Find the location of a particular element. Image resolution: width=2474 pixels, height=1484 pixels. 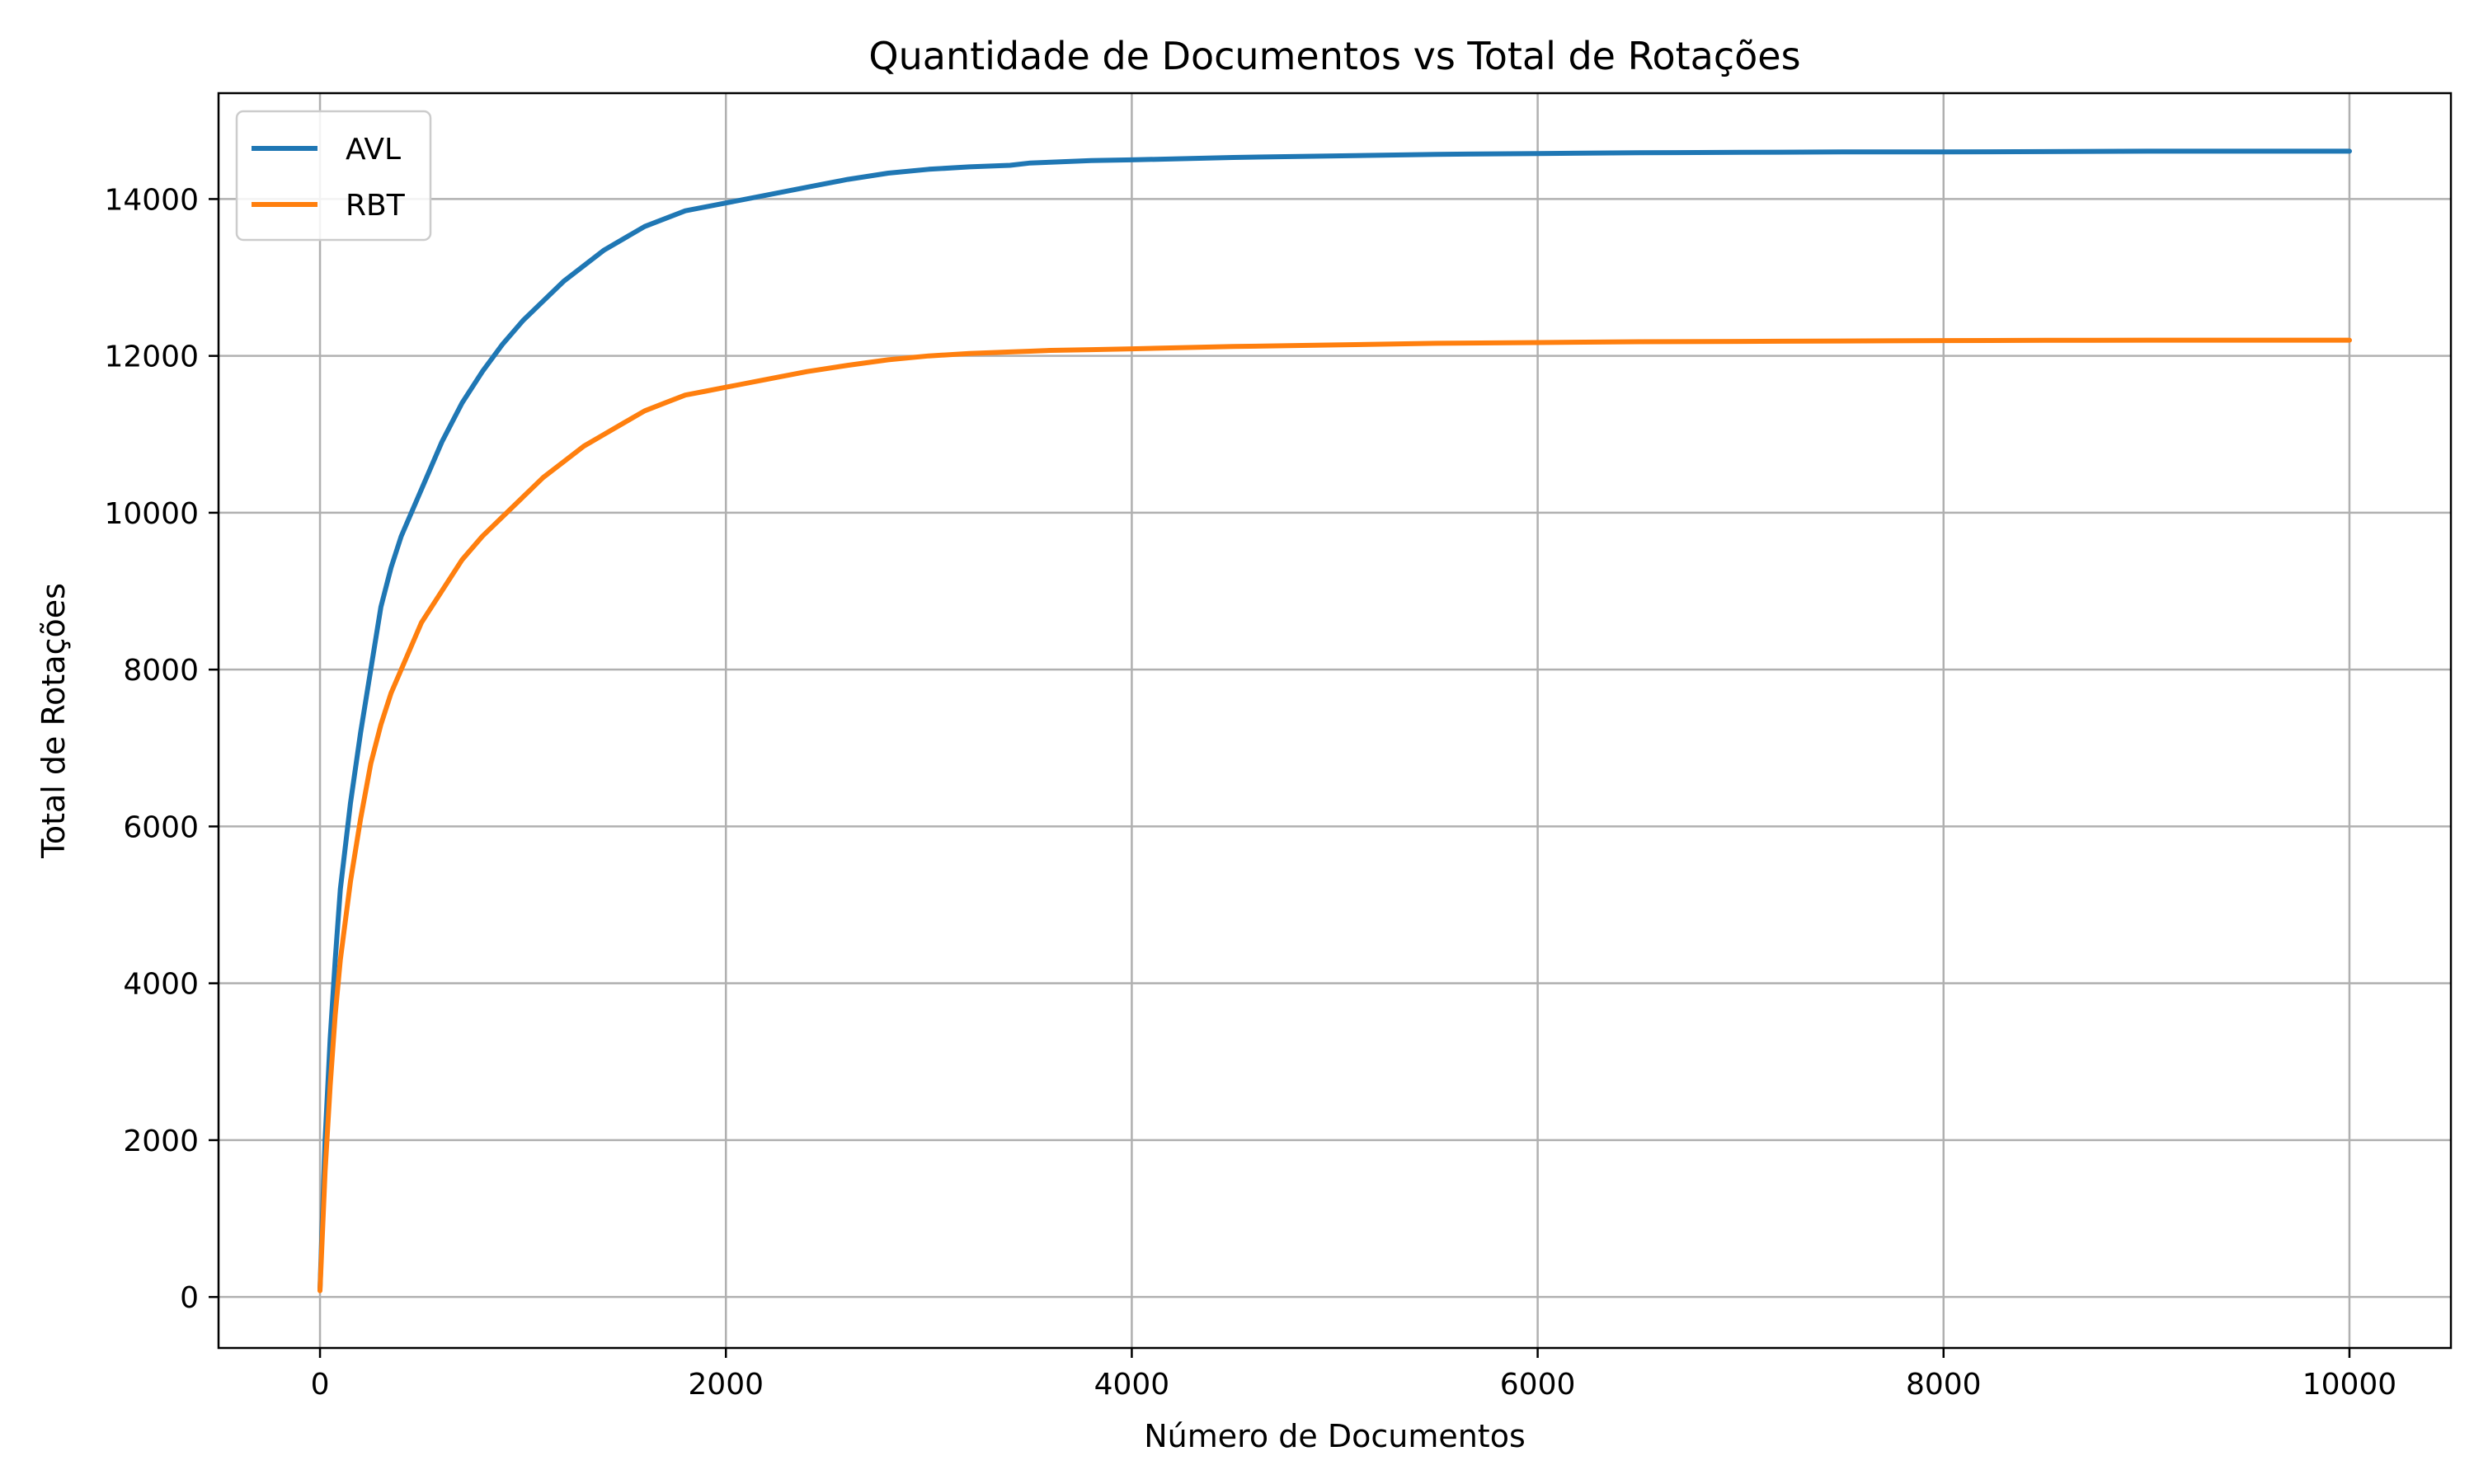

y-tick-label: 6000 is located at coordinates (161, 827).